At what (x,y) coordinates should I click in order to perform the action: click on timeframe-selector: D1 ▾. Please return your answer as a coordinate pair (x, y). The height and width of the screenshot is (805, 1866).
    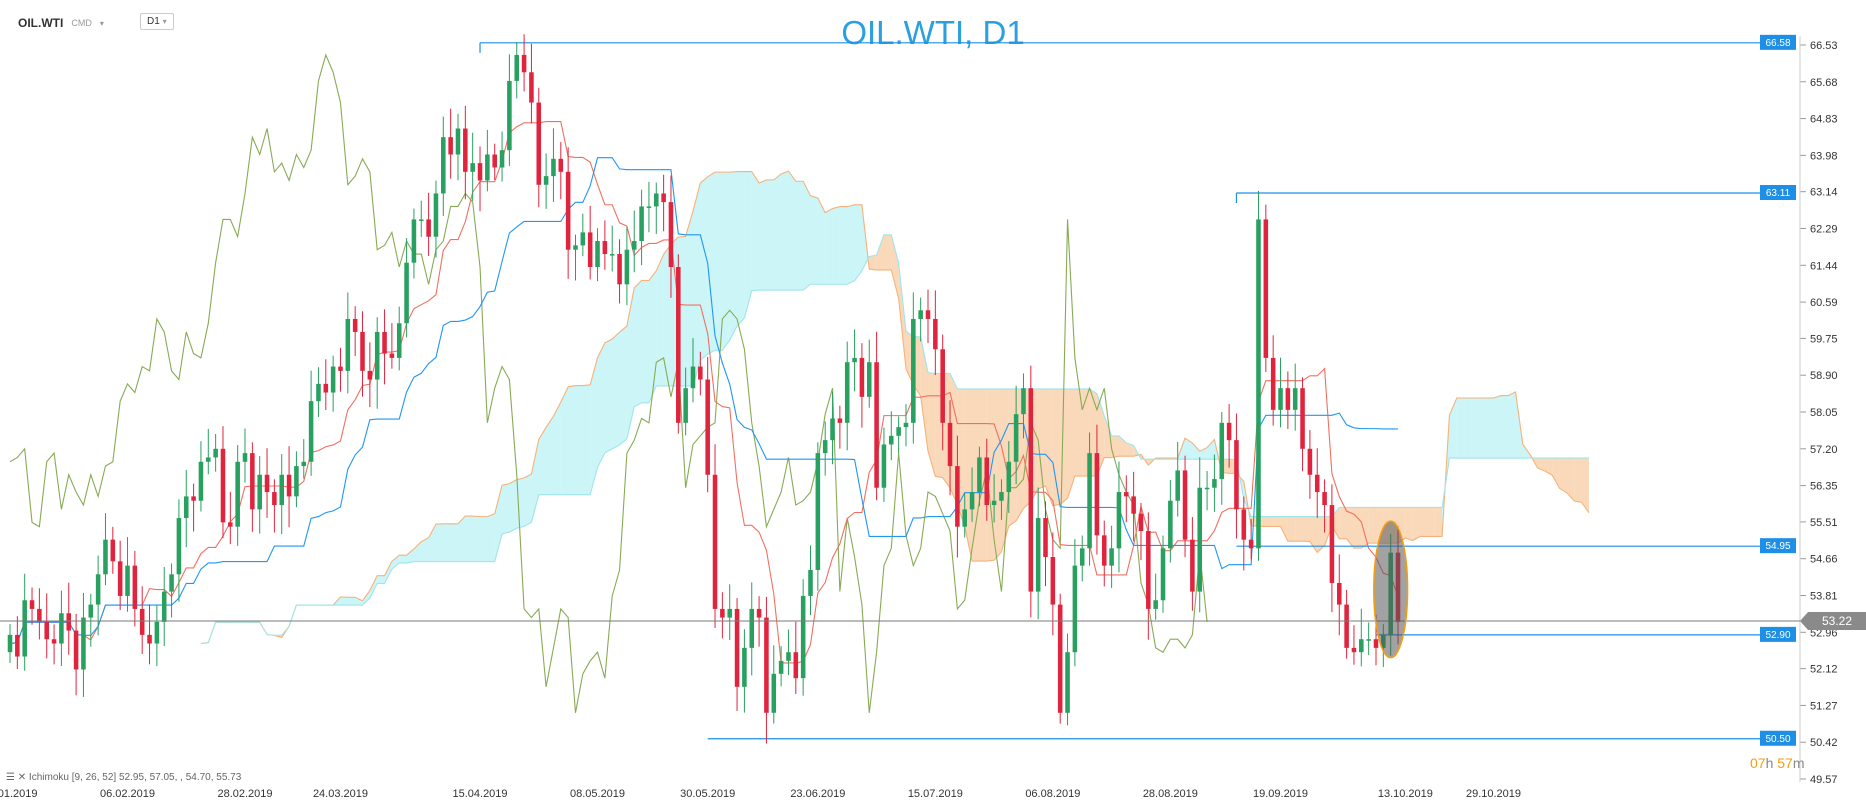
    Looking at the image, I should click on (157, 21).